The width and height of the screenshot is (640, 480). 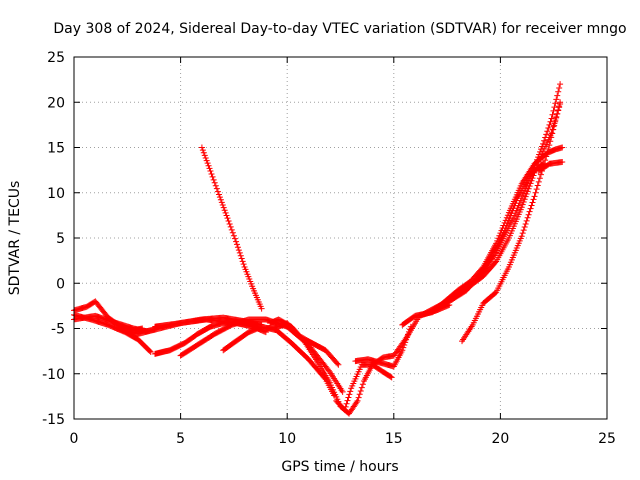 What do you see at coordinates (53, 375) in the screenshot?
I see `y-tick-label: -10` at bounding box center [53, 375].